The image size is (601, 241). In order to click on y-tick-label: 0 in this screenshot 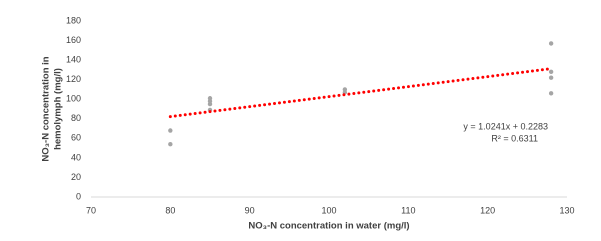, I will do `click(78, 196)`.